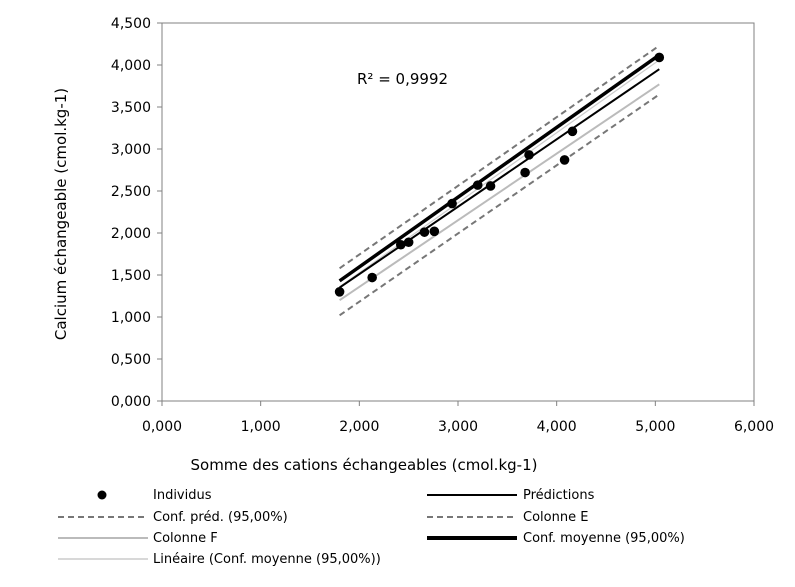 The image size is (795, 587). Describe the element at coordinates (555, 517) in the screenshot. I see `legend-label-colonne-e: Colonne E` at that location.